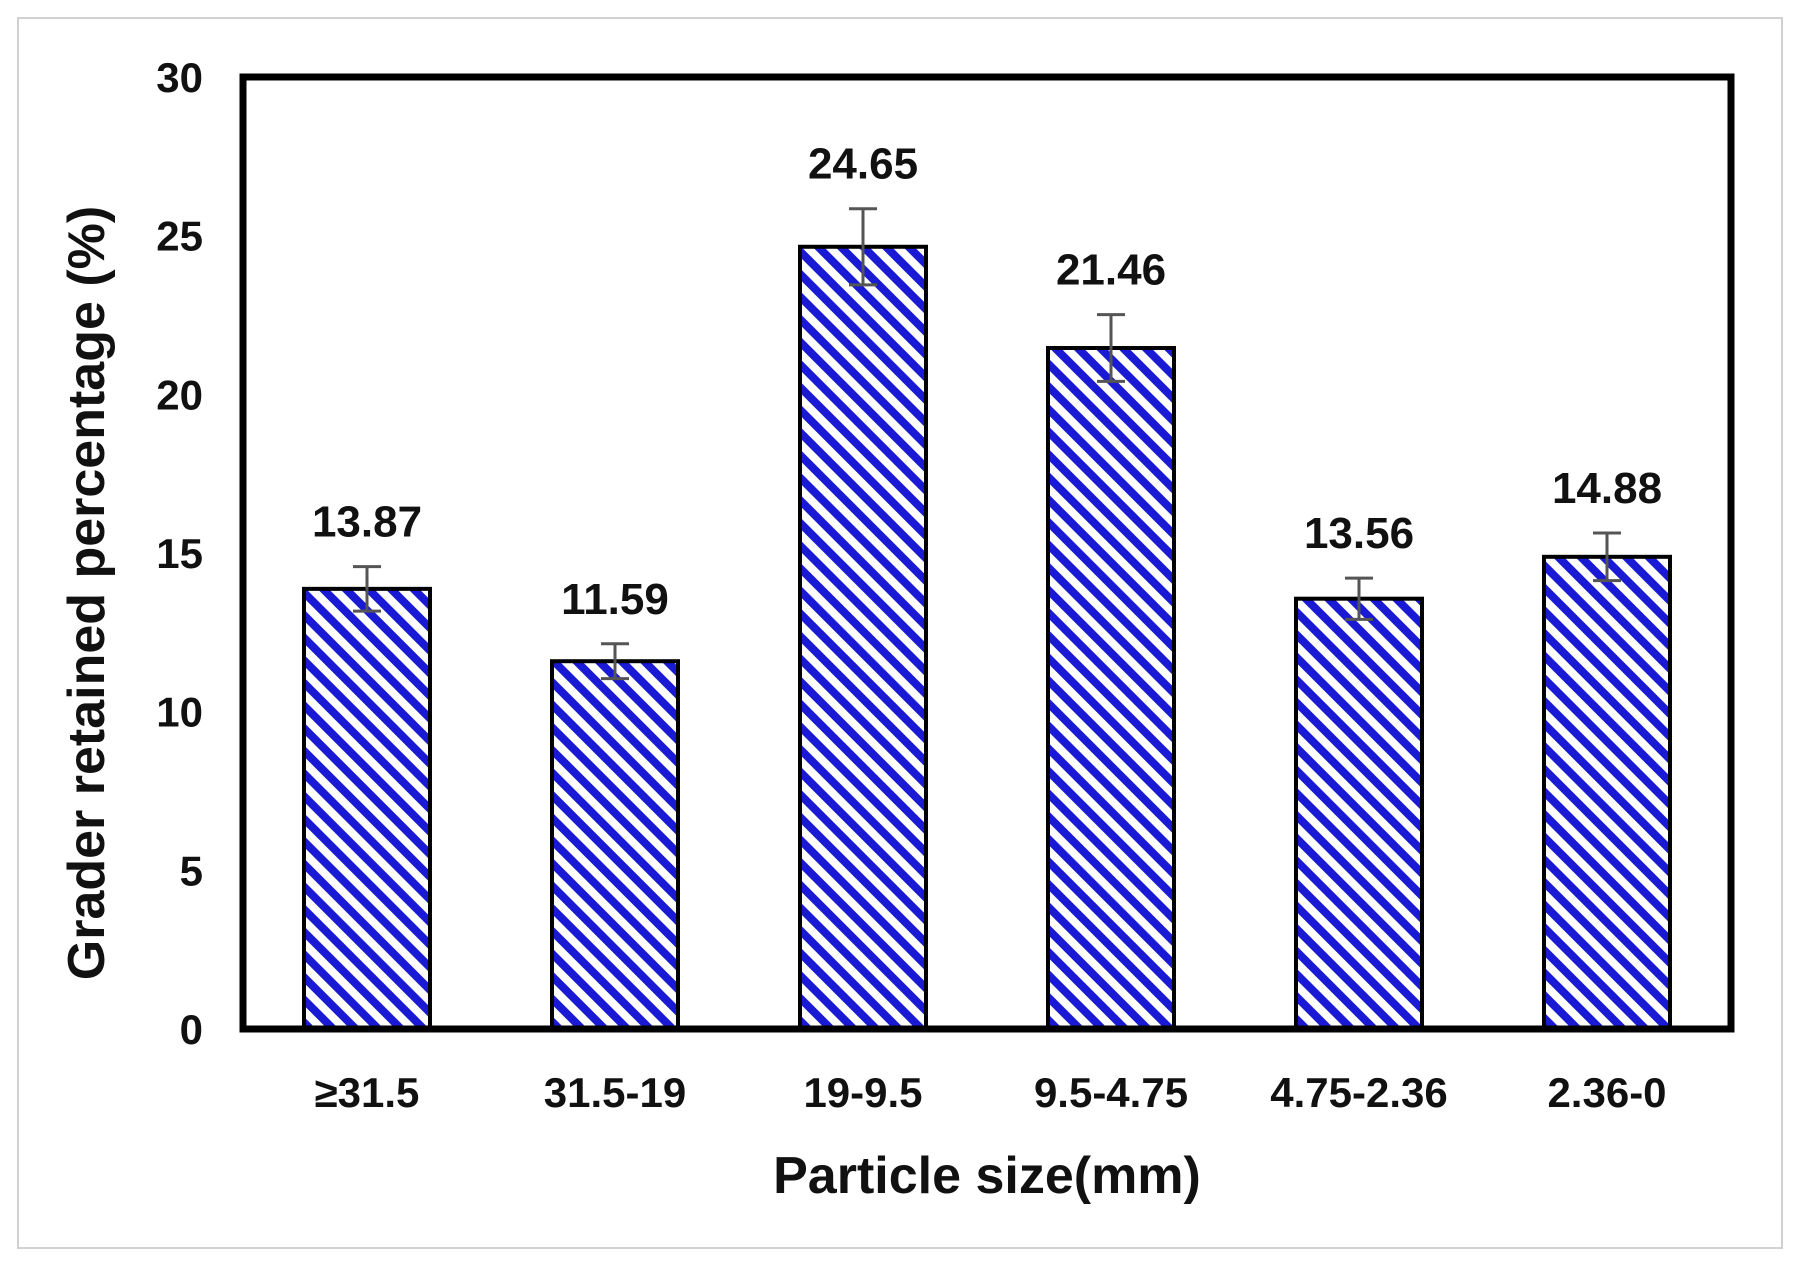 The image size is (1803, 1268). Describe the element at coordinates (191, 870) in the screenshot. I see `y-tick-label-1: 5` at that location.